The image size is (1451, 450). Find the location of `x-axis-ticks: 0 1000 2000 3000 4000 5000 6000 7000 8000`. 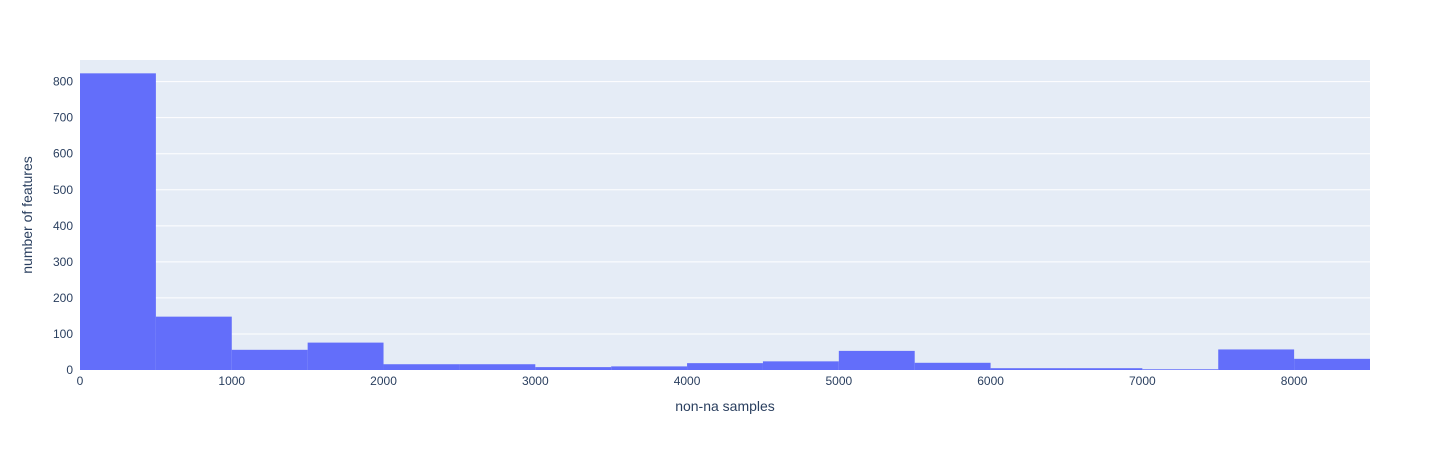

x-axis-ticks: 0 1000 2000 3000 4000 5000 6000 7000 8000 is located at coordinates (692, 381).